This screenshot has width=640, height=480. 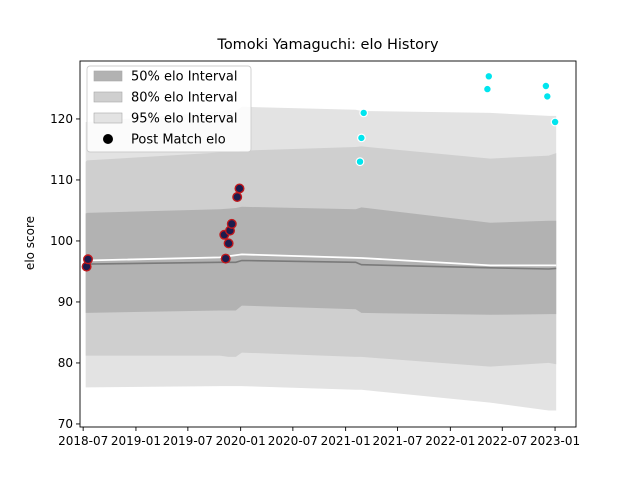 What do you see at coordinates (188, 441) in the screenshot?
I see `x-tick-label-2019-07: 2019-07` at bounding box center [188, 441].